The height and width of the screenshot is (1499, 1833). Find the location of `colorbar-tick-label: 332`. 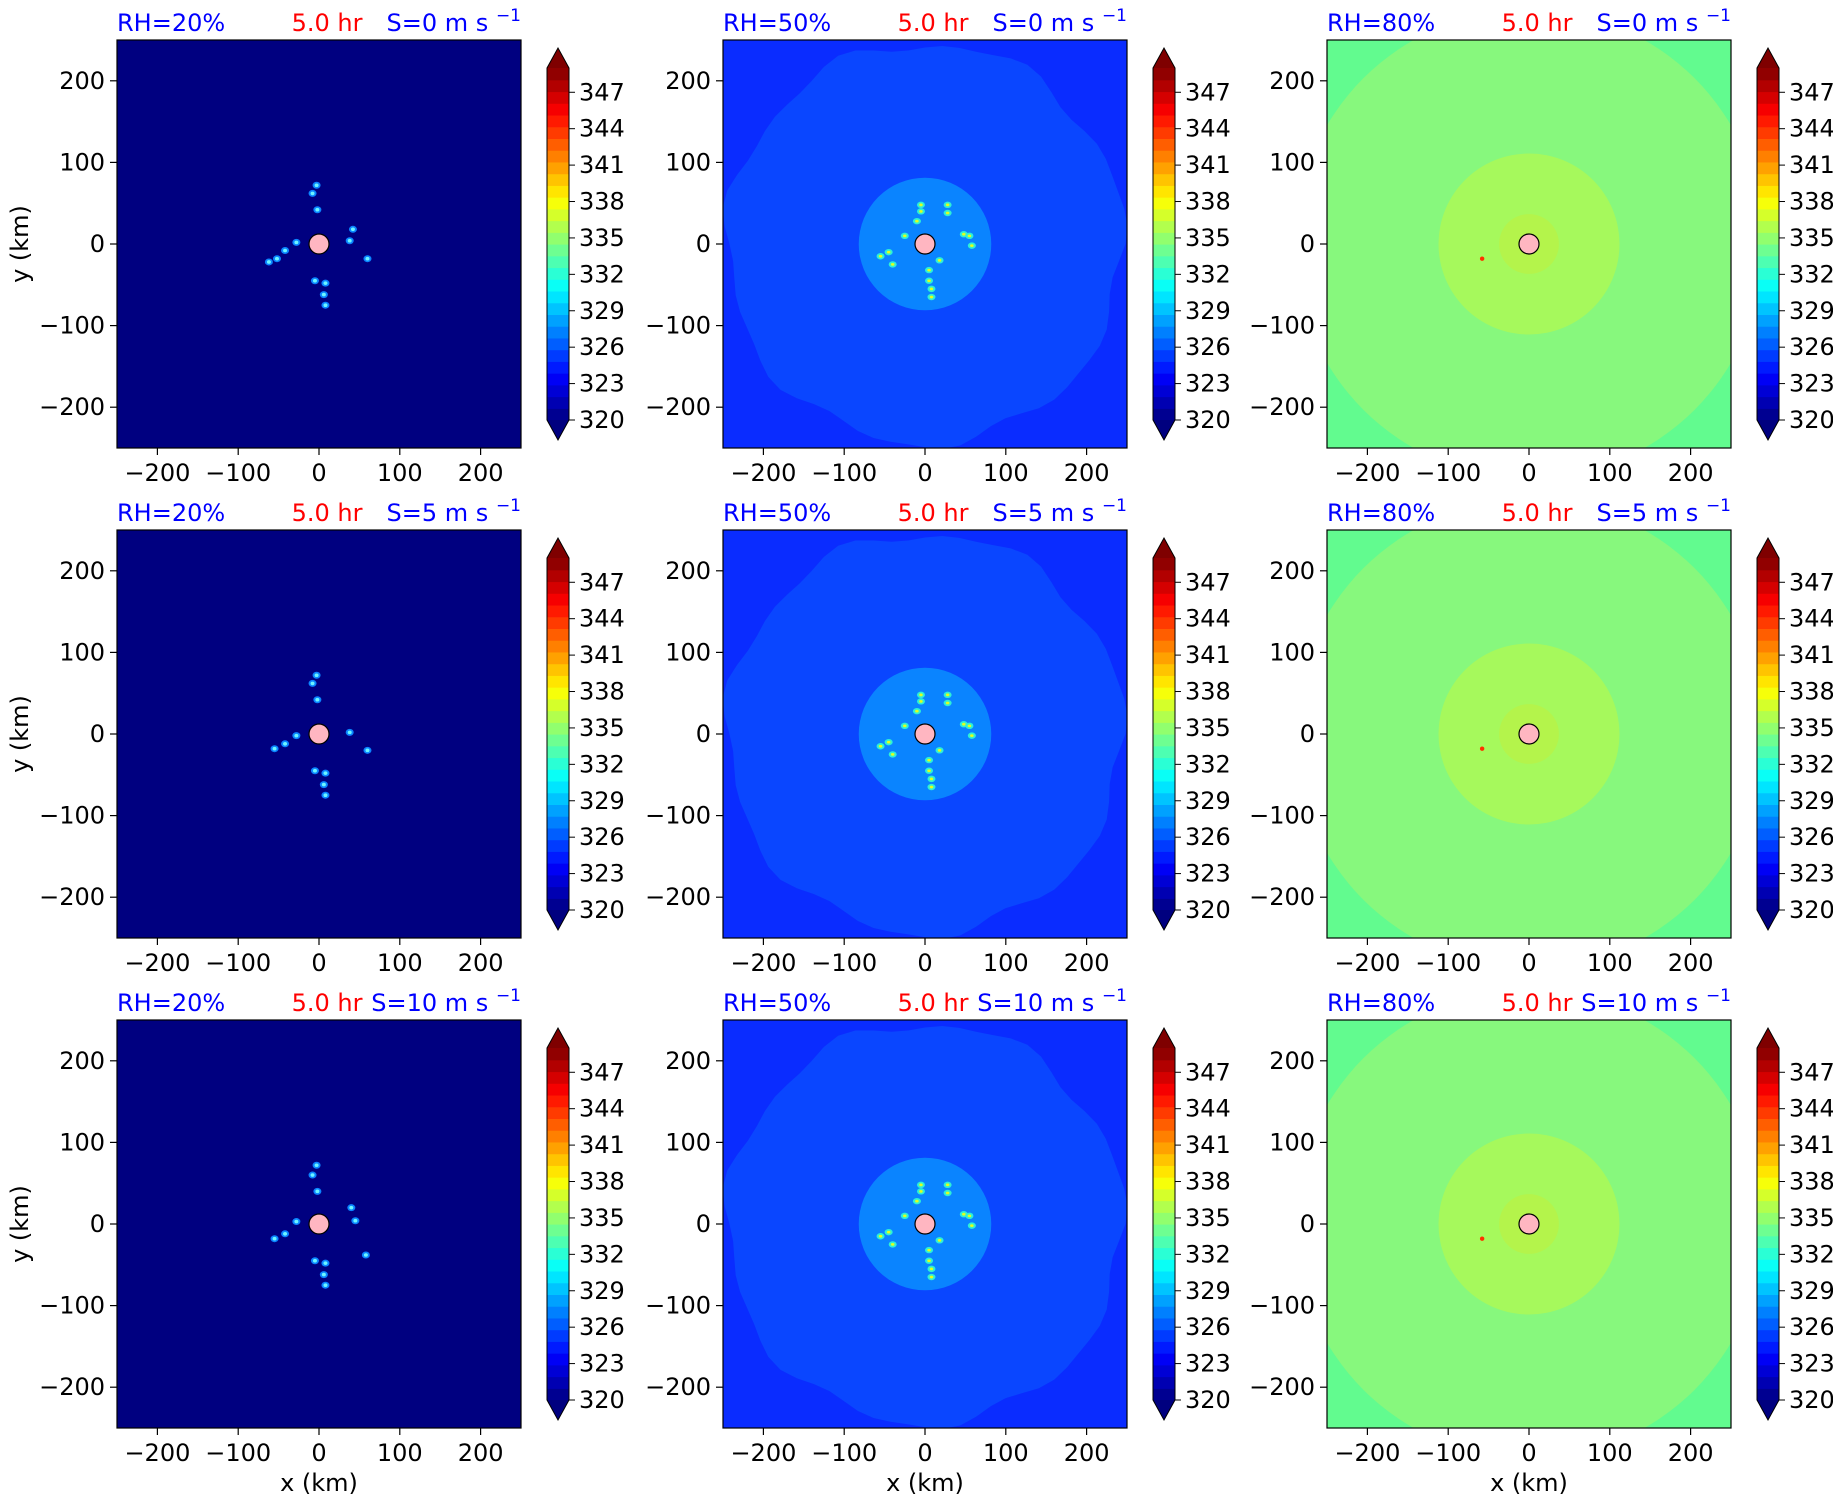

colorbar-tick-label: 332 is located at coordinates (1811, 764).